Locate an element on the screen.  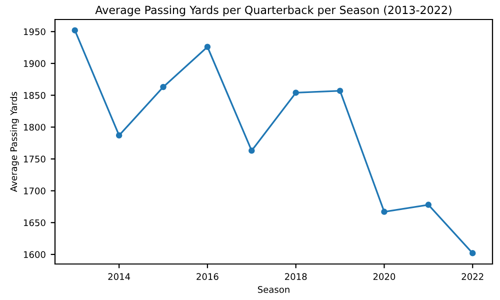
x-tick-label: 2020 is located at coordinates (384, 276).